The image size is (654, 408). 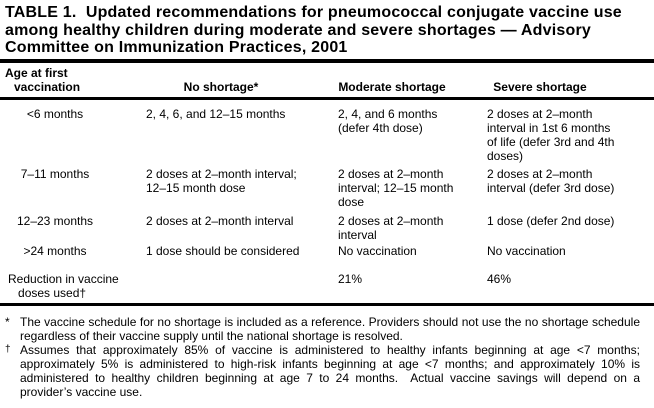 I want to click on cell-age: 12–23 months, so click(x=55, y=220).